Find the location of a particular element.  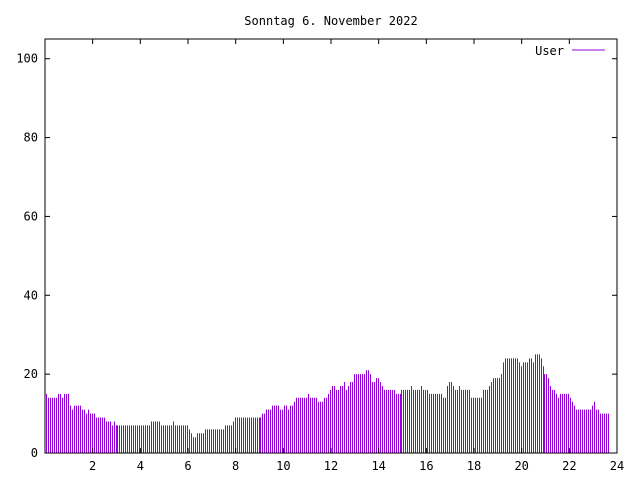

y-tick-label: 0 is located at coordinates (34, 453).